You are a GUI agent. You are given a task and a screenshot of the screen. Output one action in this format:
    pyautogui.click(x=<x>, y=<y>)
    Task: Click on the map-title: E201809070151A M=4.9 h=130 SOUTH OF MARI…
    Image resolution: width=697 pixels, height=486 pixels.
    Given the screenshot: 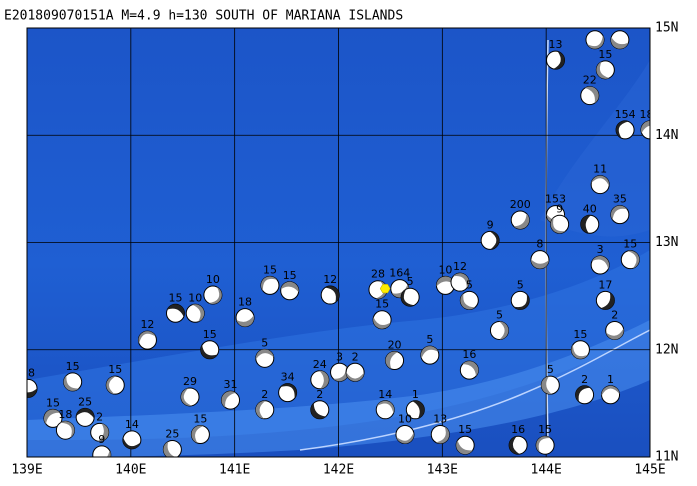 What is the action you would take?
    pyautogui.click(x=203, y=16)
    